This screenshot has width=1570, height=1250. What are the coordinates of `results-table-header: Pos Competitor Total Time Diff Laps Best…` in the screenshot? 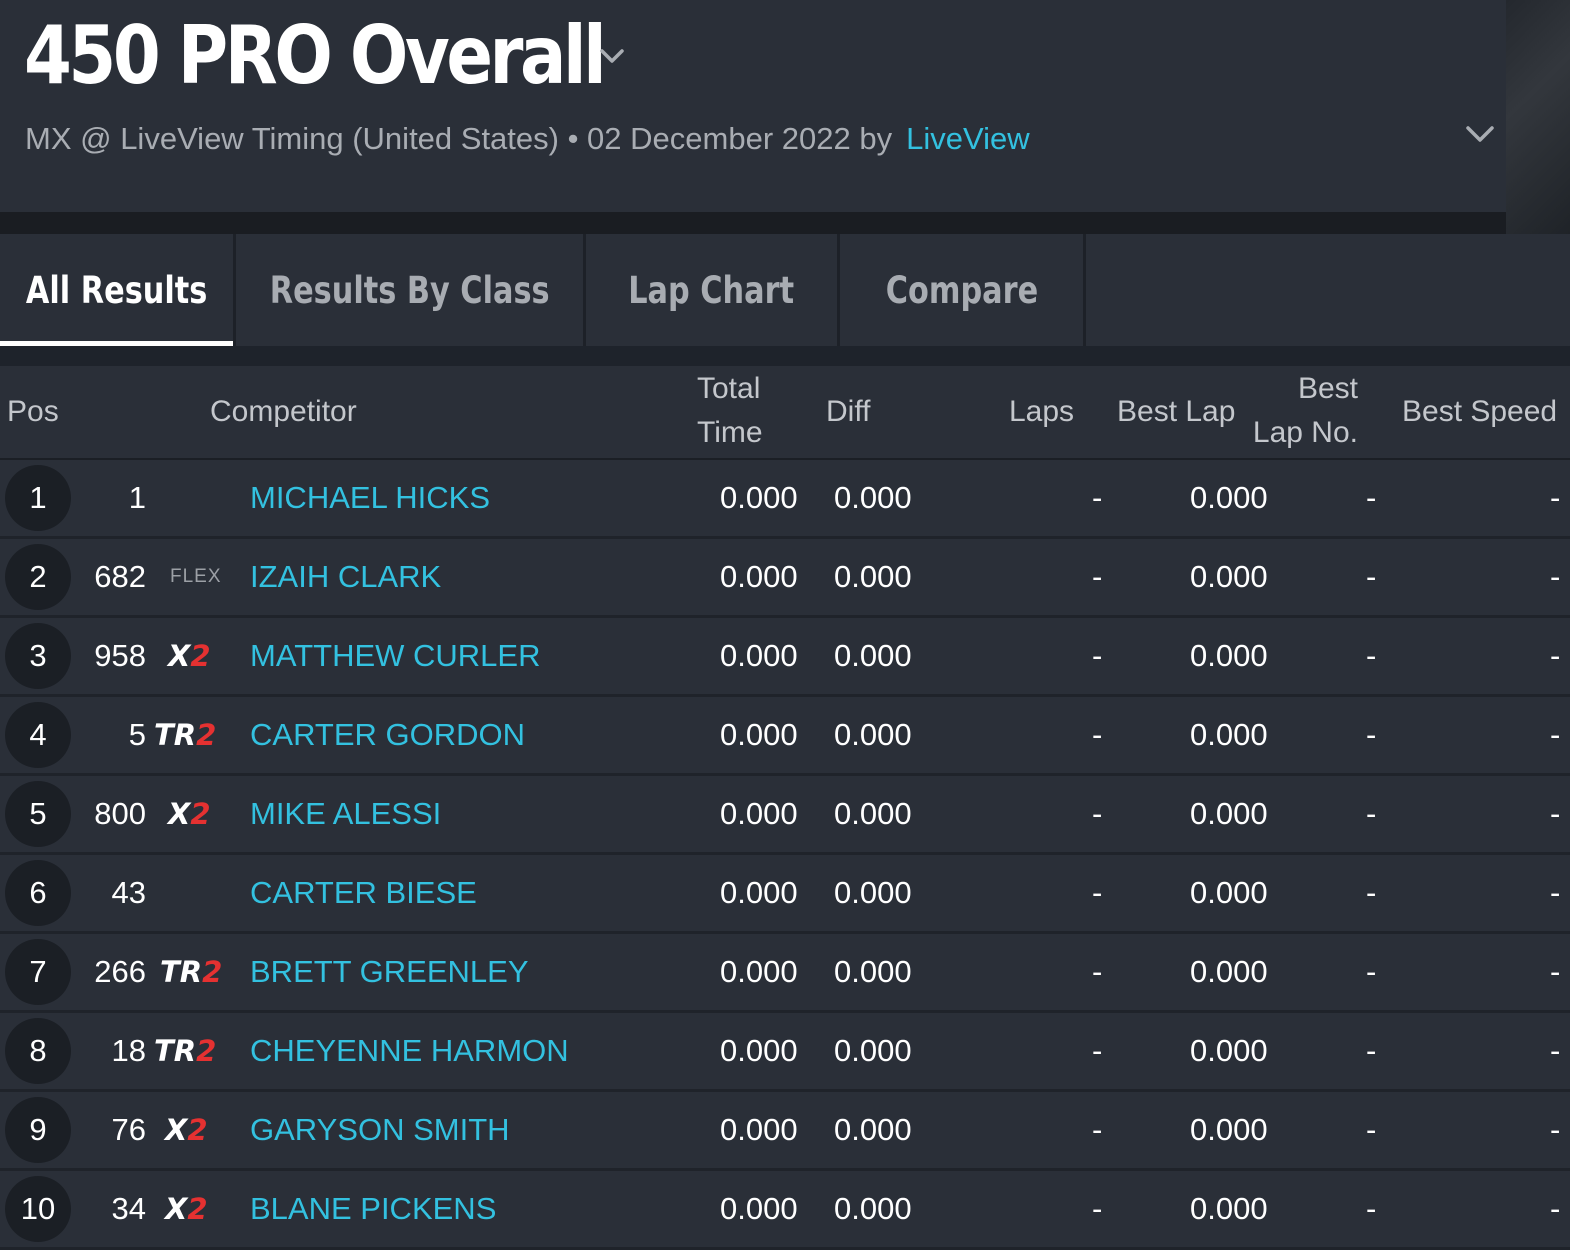 It's located at (785, 413).